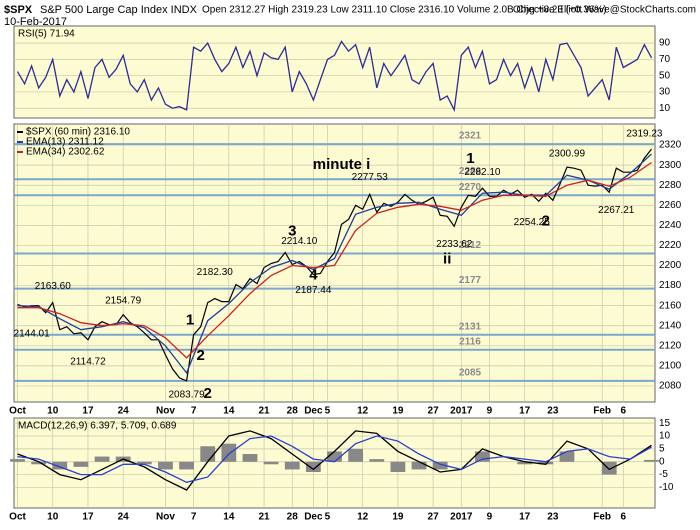 The image size is (700, 530). Describe the element at coordinates (532, 222) in the screenshot. I see `price-label: 2254.25` at that location.